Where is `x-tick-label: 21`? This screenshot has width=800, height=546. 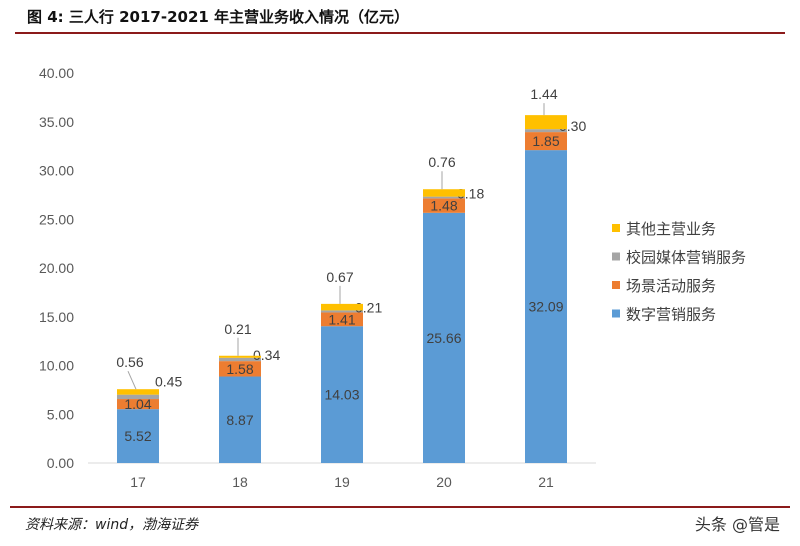 x-tick-label: 21 is located at coordinates (546, 482).